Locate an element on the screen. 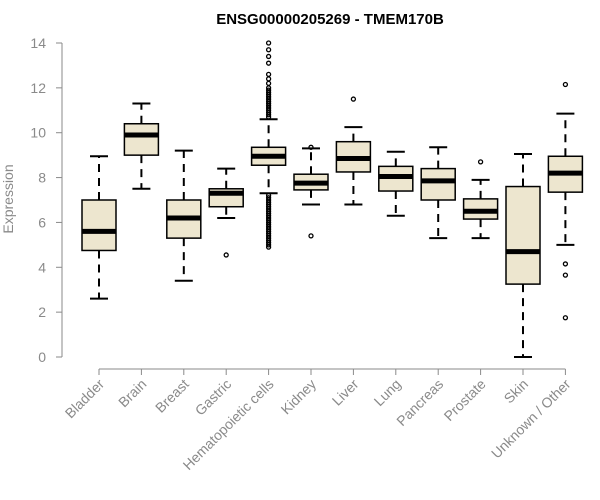  x-tick-label: Prostate is located at coordinates (465, 400).